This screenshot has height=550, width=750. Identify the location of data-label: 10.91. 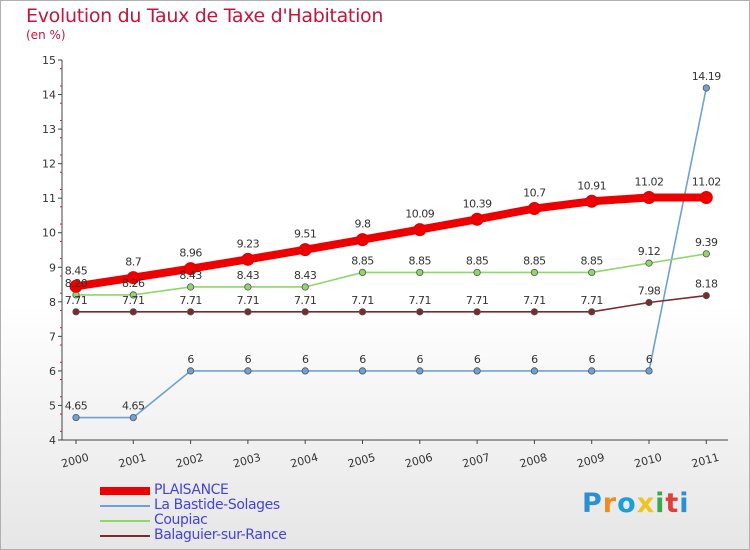
(591, 185).